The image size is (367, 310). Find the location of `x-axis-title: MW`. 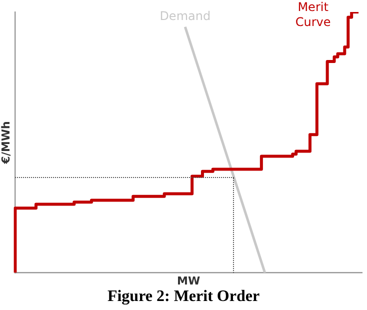

x-axis-title: MW is located at coordinates (188, 281).